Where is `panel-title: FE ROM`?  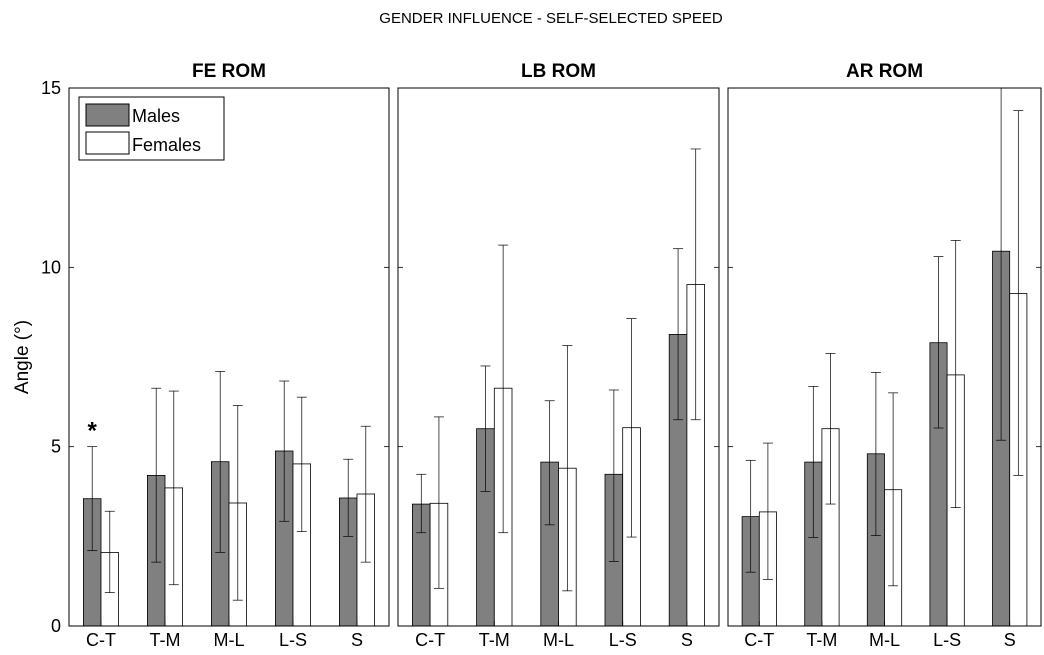
panel-title: FE ROM is located at coordinates (229, 71).